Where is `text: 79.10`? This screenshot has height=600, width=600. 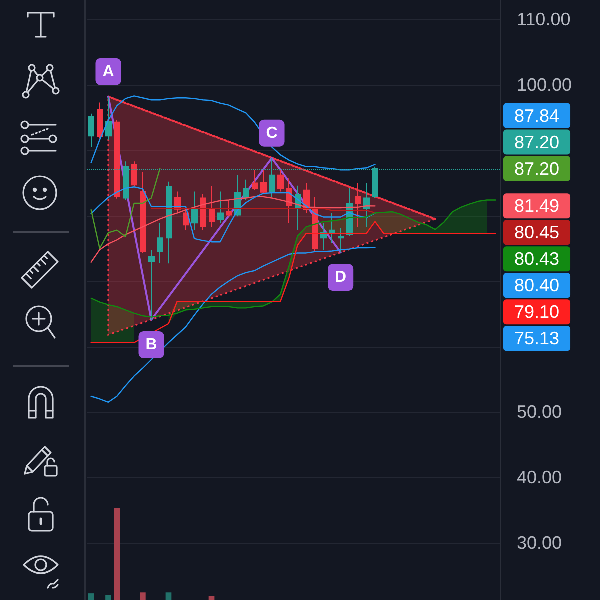 text: 79.10 is located at coordinates (537, 312).